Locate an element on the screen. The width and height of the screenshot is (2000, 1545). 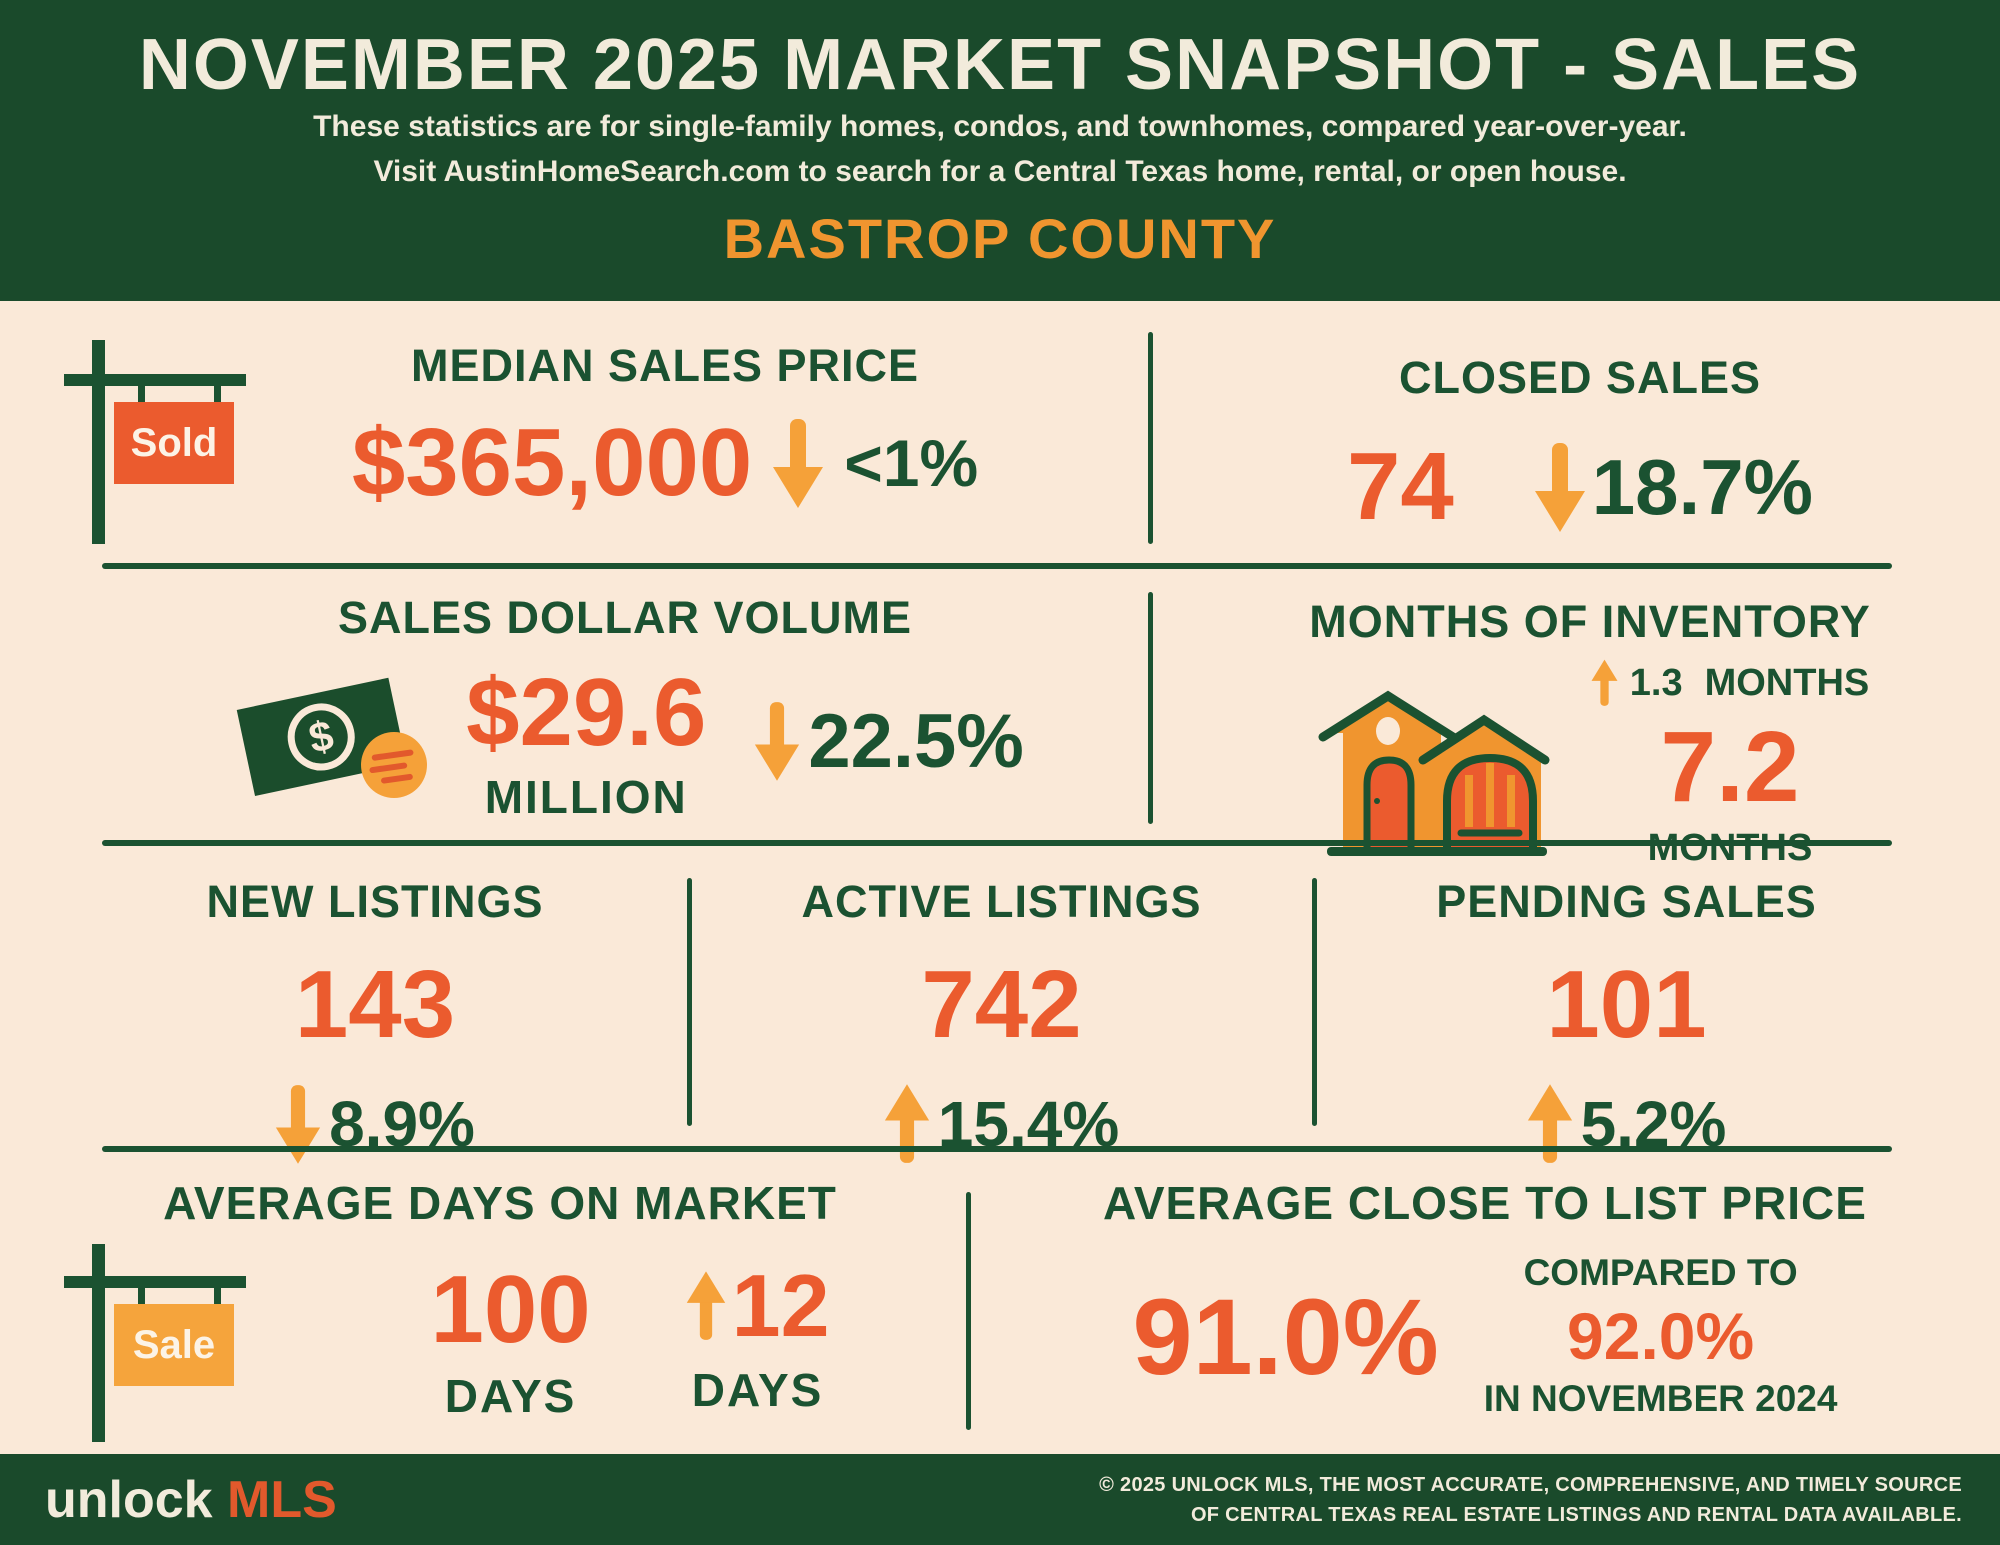
closed-sales-change: 18.7% is located at coordinates (1702, 486).